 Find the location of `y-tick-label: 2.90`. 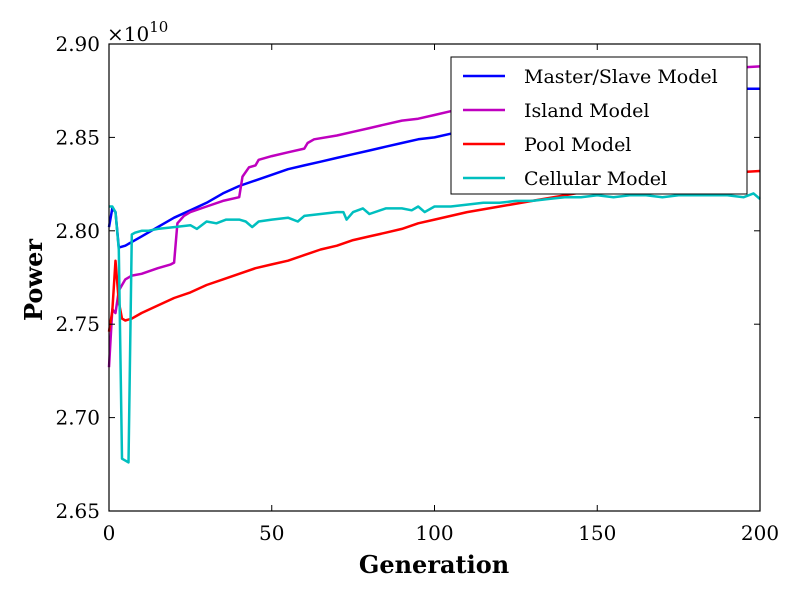

y-tick-label: 2.90 is located at coordinates (77, 44).